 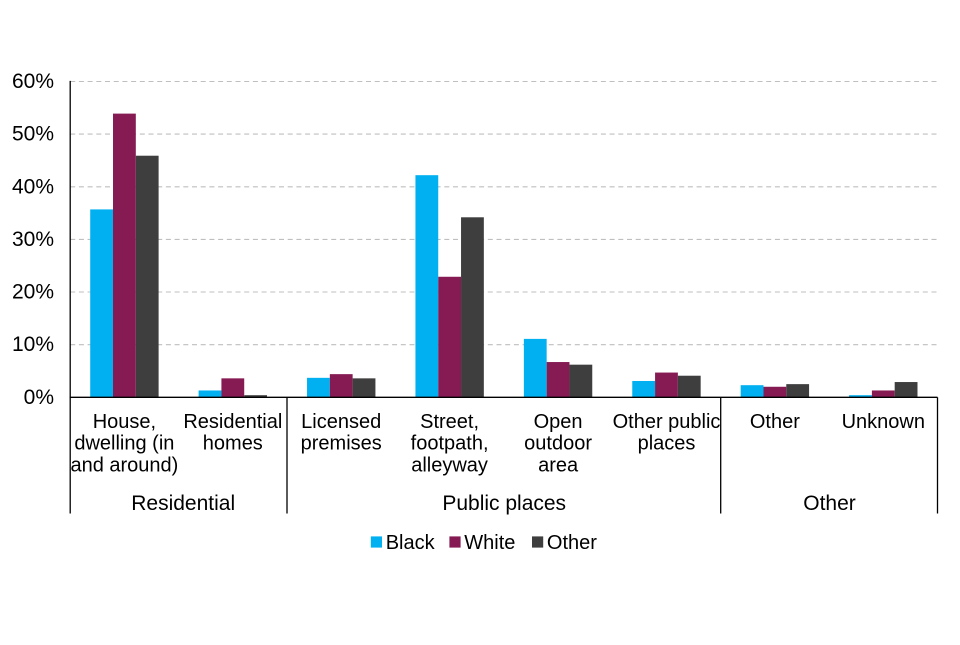 I want to click on svg-text: premises, so click(x=341, y=444).